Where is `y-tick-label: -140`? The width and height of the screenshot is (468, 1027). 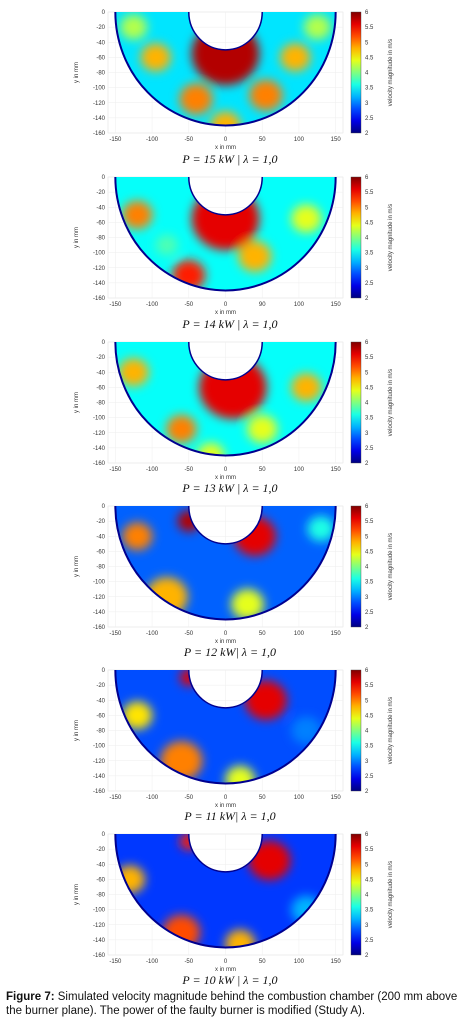
y-tick-label: -140 is located at coordinates (99, 284).